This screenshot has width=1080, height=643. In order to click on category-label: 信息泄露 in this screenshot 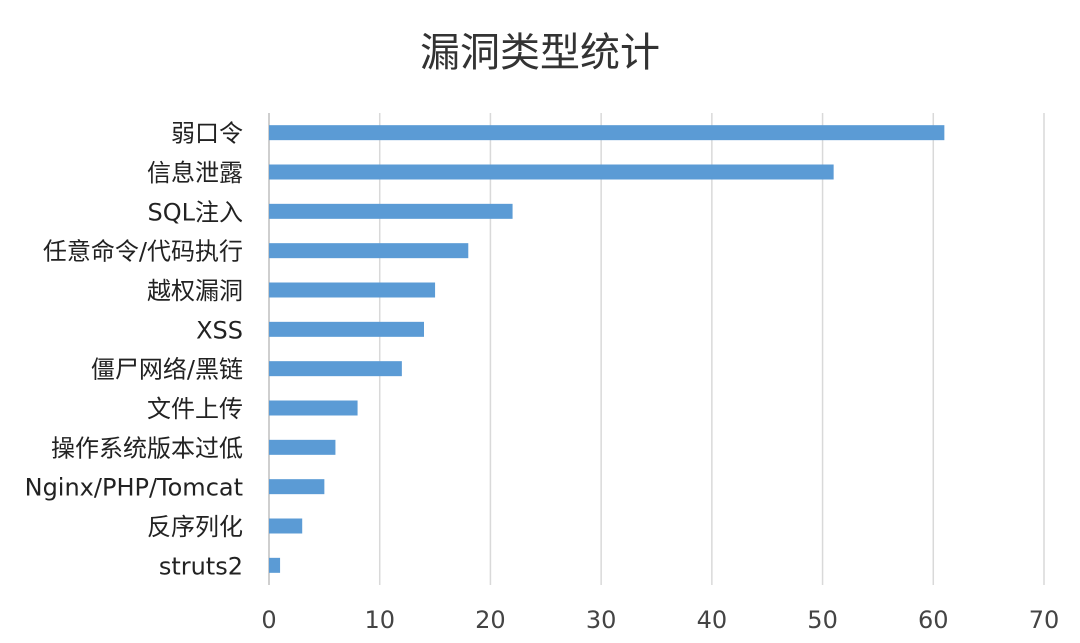, I will do `click(195, 173)`.